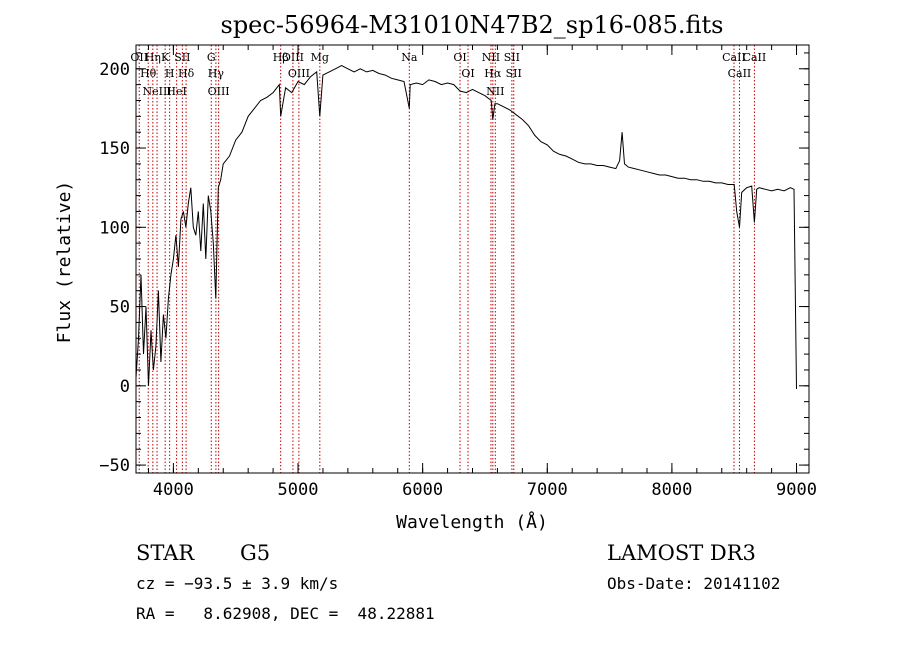 The width and height of the screenshot is (900, 649). I want to click on survey-label: LAMOST DR3, so click(681, 553).